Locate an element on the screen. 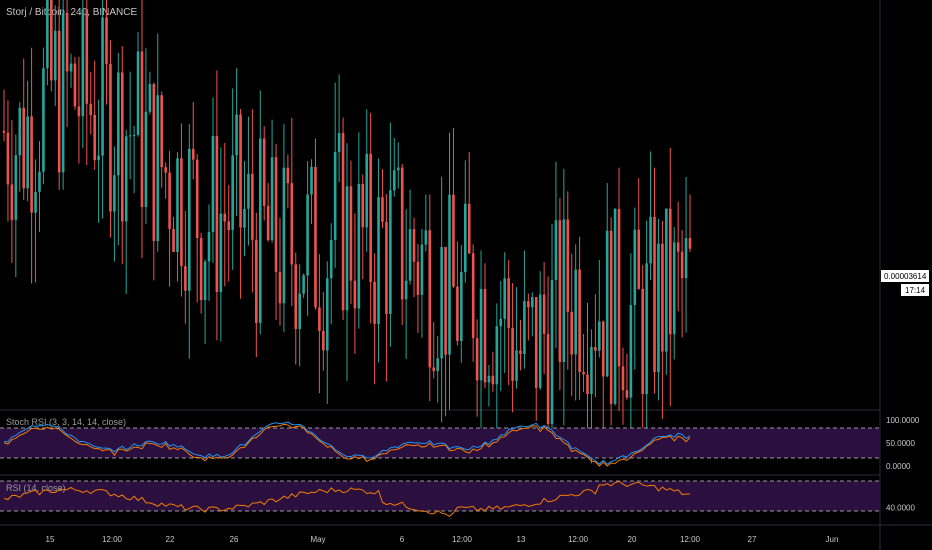 This screenshot has height=550, width=932. stoch-lines is located at coordinates (347, 444).